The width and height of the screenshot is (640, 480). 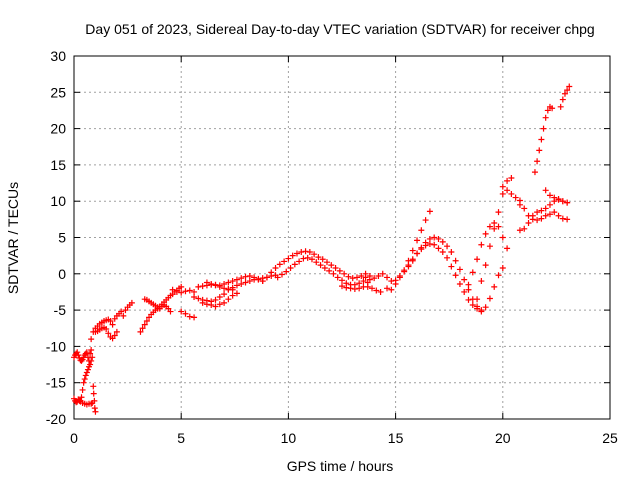 I want to click on series-track-i, so click(x=183, y=291).